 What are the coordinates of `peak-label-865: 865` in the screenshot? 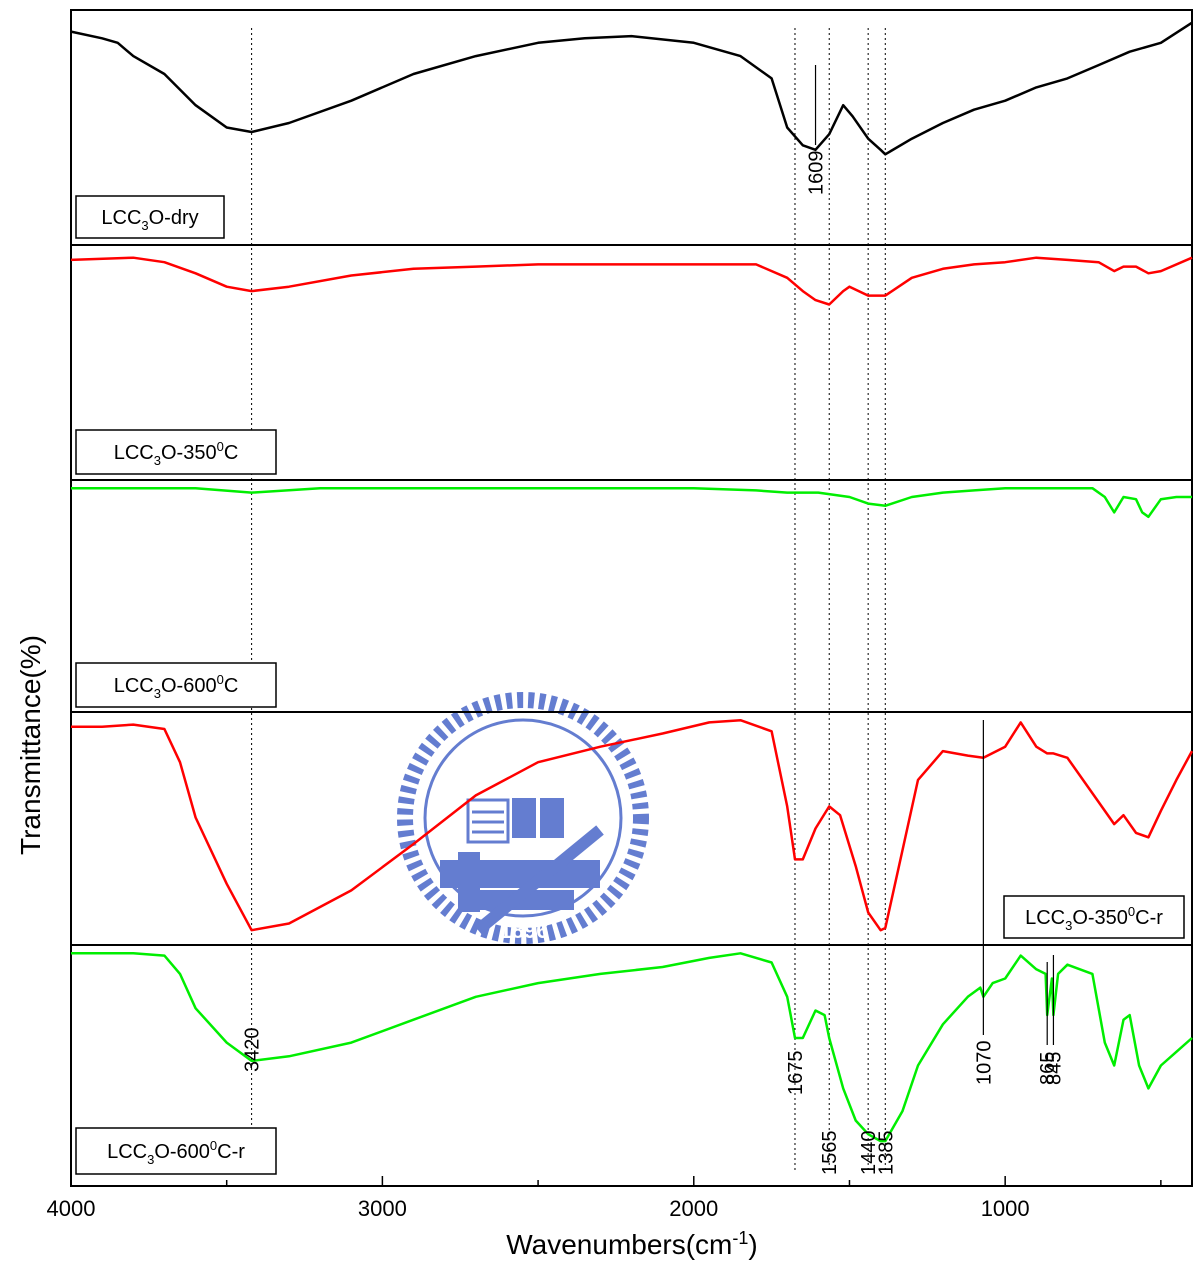 It's located at (1048, 1068).